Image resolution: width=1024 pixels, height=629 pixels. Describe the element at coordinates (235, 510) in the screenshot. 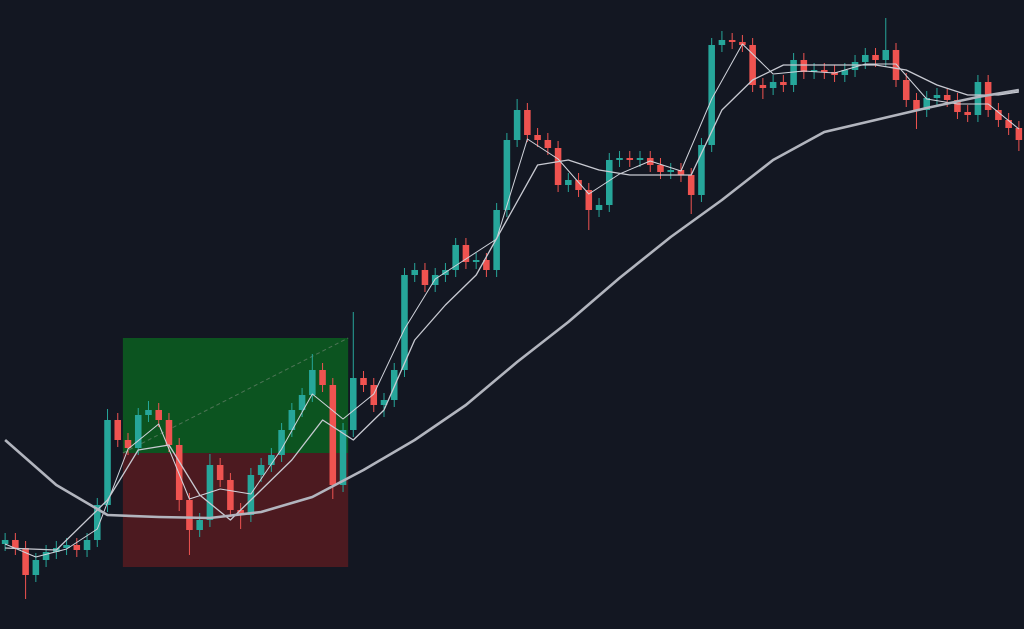

I see `stop-zone` at that location.